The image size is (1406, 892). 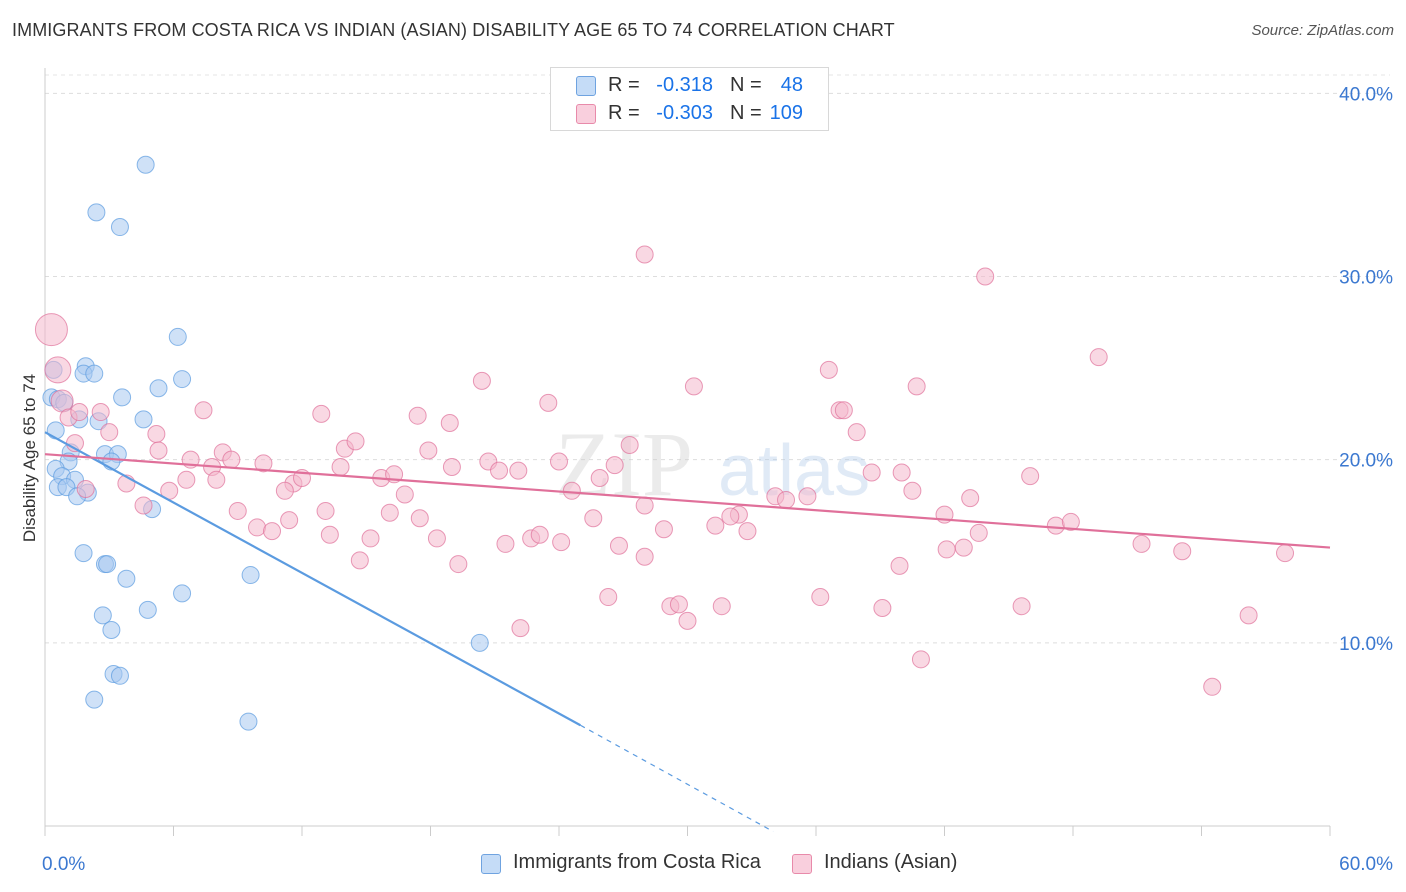 What do you see at coordinates (491, 864) in the screenshot?
I see `bottom-legend-swatch-costa-rica` at bounding box center [491, 864].